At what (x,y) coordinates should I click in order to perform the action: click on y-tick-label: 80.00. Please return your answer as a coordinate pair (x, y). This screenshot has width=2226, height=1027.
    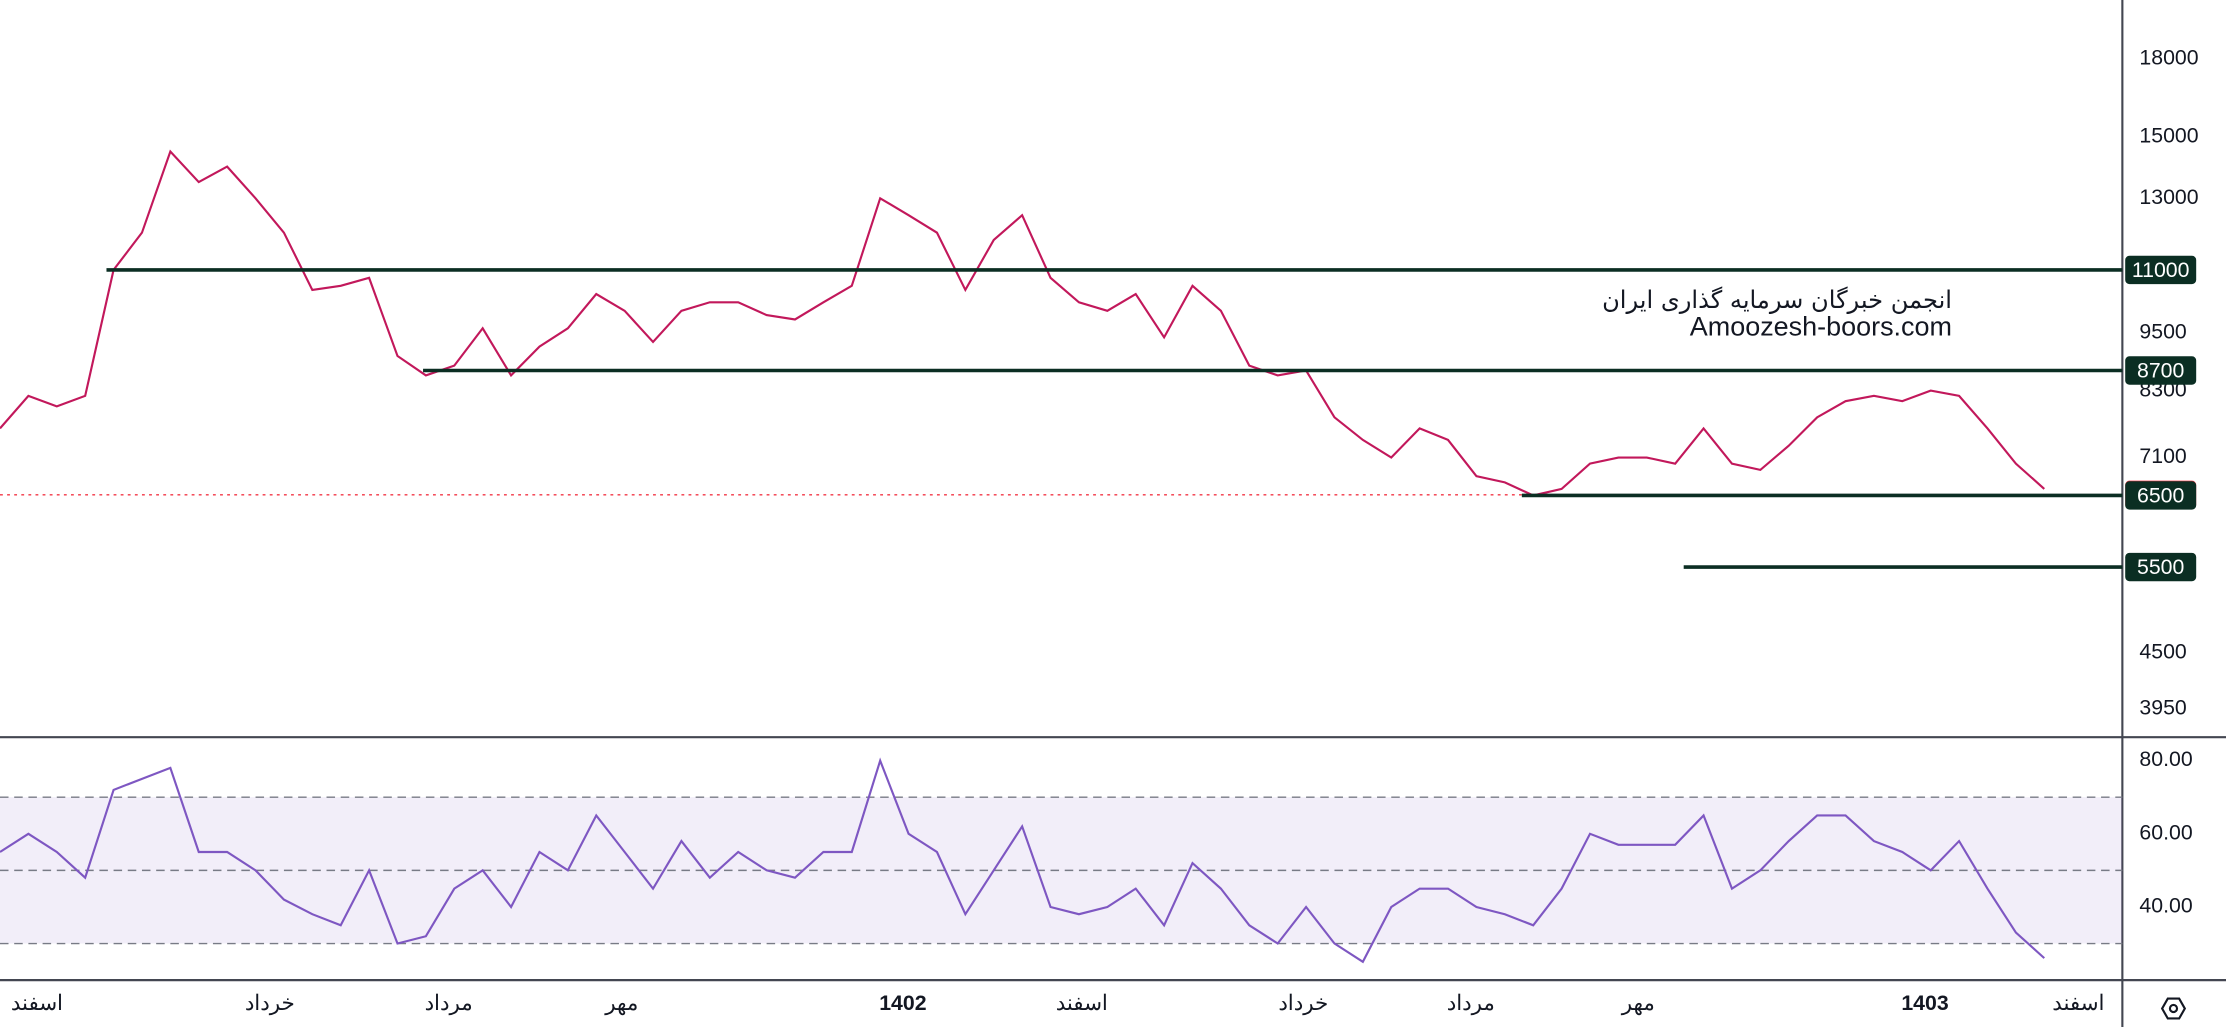
    Looking at the image, I should click on (2165, 759).